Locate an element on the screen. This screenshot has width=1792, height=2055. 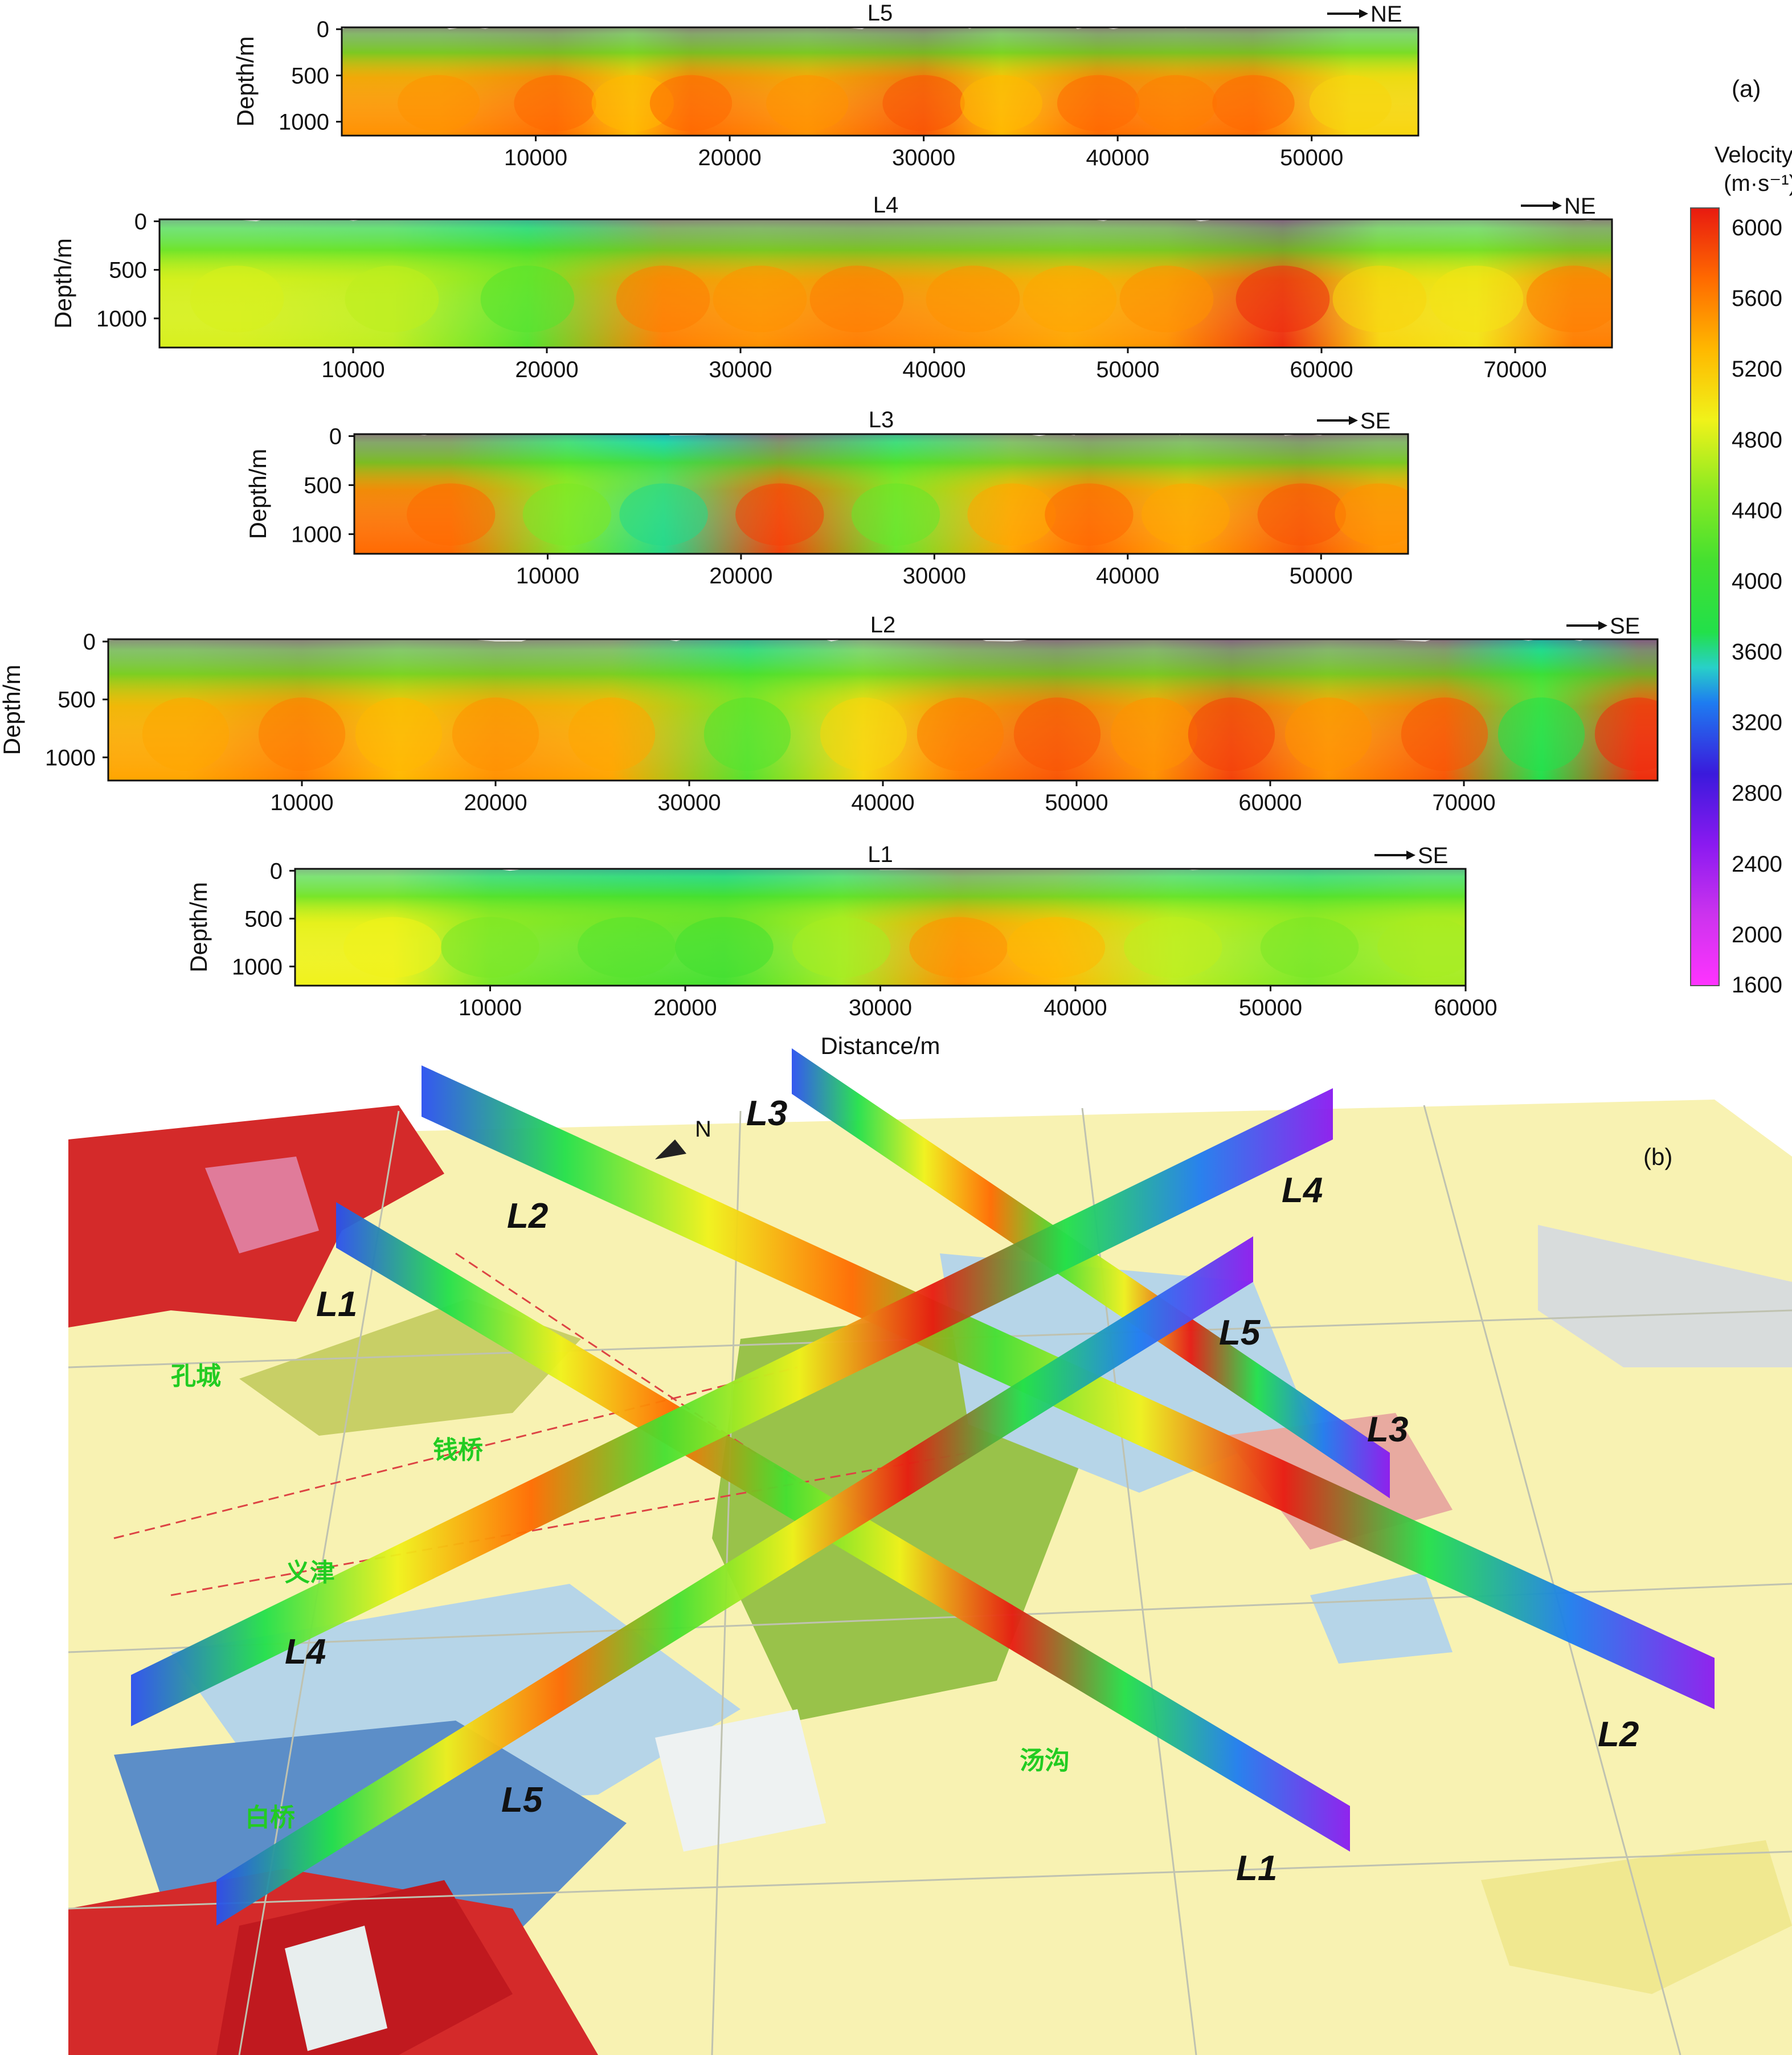
colorbar-tick-label: 4000 is located at coordinates (1757, 581).